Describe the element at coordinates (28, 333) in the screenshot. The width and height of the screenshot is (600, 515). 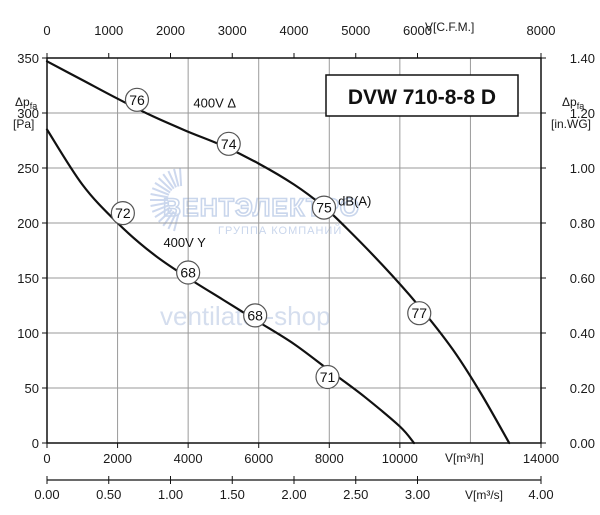
I see `tick-label-left-pa: 100` at that location.